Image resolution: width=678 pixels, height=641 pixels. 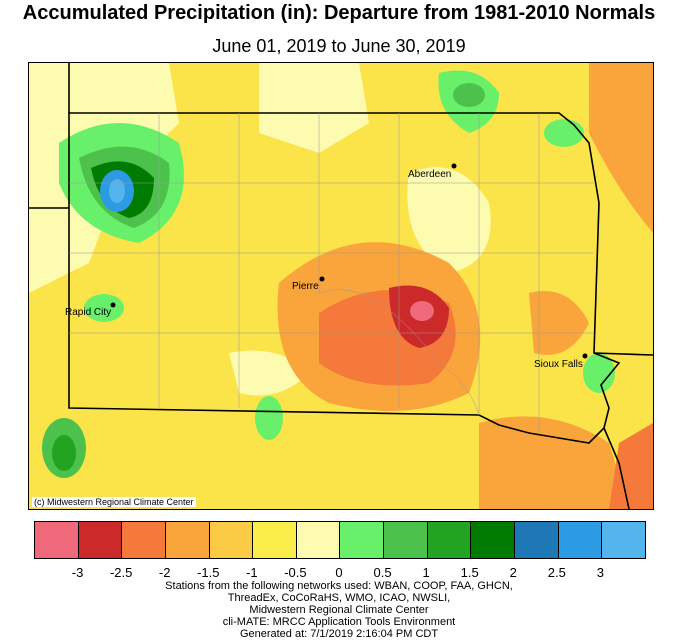 I want to click on footer-line: Midwestern Regional Climate Center, so click(x=339, y=610).